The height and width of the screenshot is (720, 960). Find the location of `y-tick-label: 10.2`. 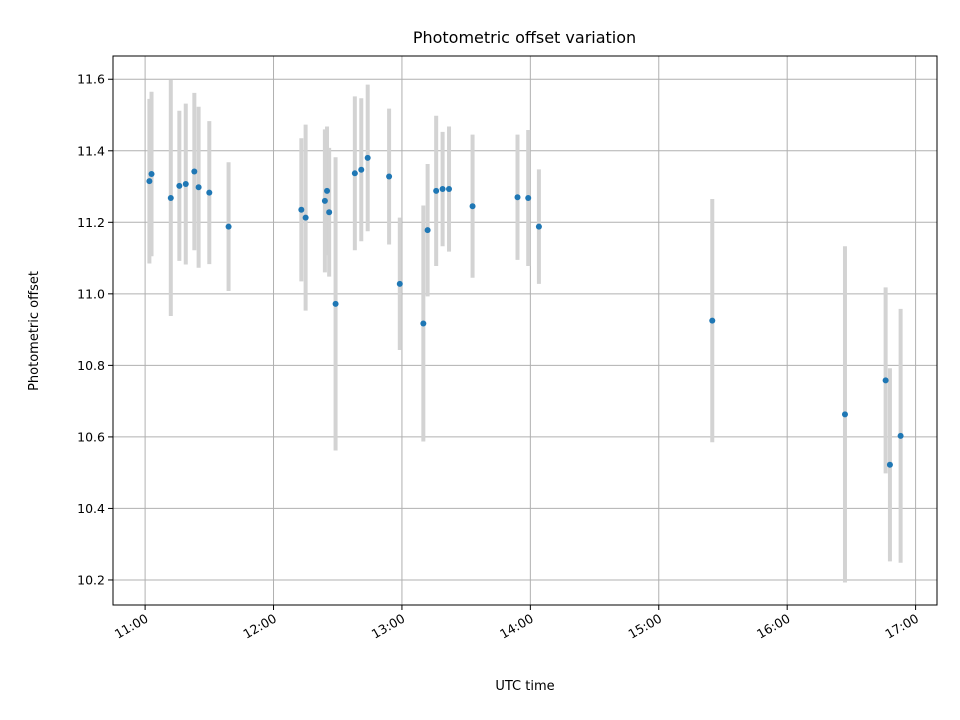

y-tick-label: 10.2 is located at coordinates (91, 579).